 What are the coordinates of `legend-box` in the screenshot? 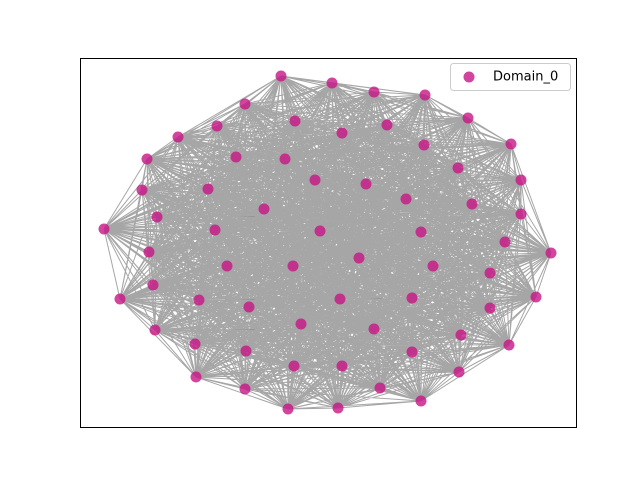 It's located at (510, 77).